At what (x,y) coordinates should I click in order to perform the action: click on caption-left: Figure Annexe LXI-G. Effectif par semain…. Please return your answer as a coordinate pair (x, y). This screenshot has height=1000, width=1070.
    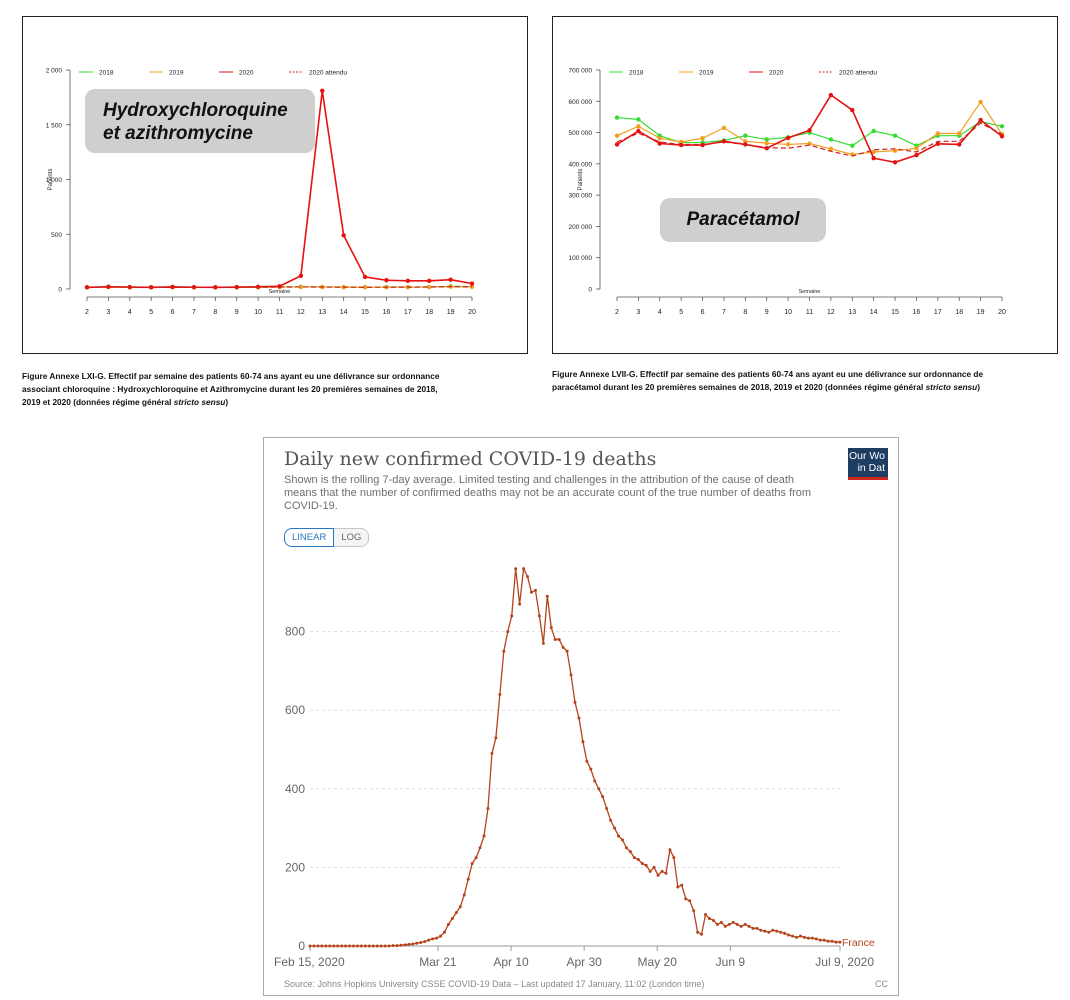
    Looking at the image, I should click on (275, 389).